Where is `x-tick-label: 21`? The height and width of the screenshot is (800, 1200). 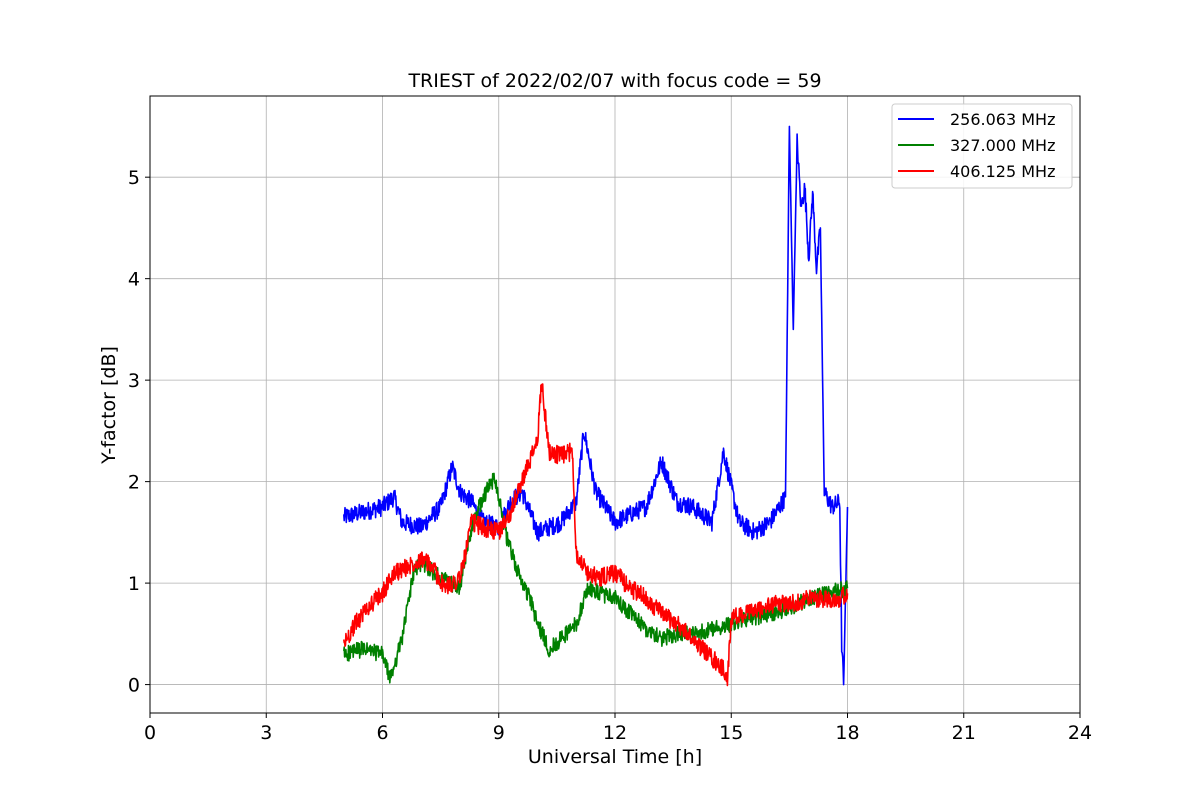 x-tick-label: 21 is located at coordinates (964, 733).